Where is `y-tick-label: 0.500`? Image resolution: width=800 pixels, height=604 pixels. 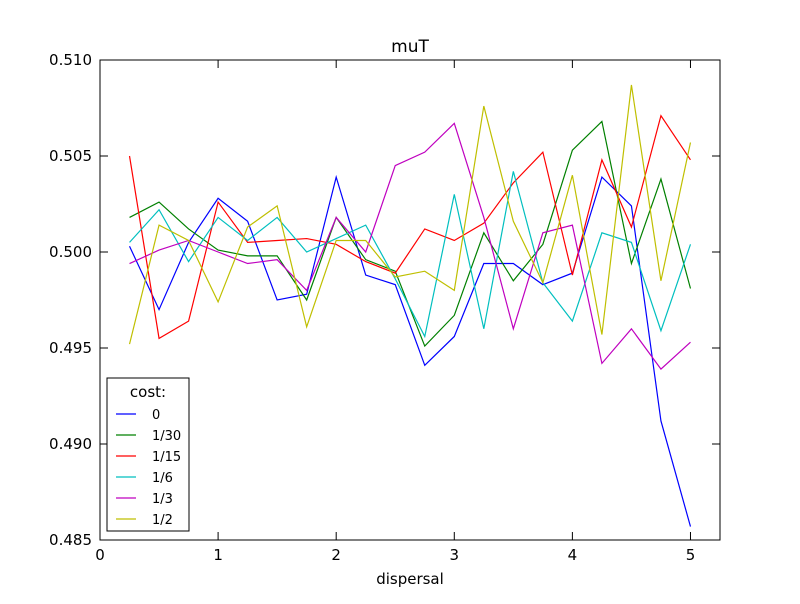
y-tick-label: 0.500 is located at coordinates (70, 252).